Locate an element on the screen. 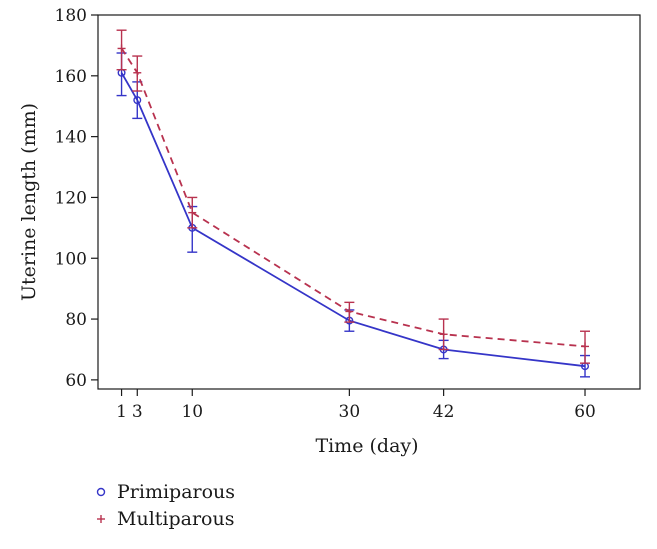 The height and width of the screenshot is (549, 657). legend-label-multiparous: Multiparous is located at coordinates (175, 519).